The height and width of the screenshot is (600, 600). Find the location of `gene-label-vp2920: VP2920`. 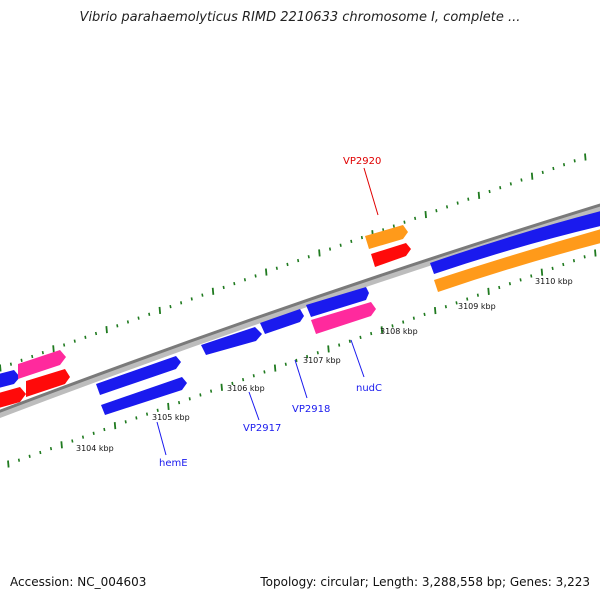

gene-label-vp2920: VP2920 is located at coordinates (362, 161).